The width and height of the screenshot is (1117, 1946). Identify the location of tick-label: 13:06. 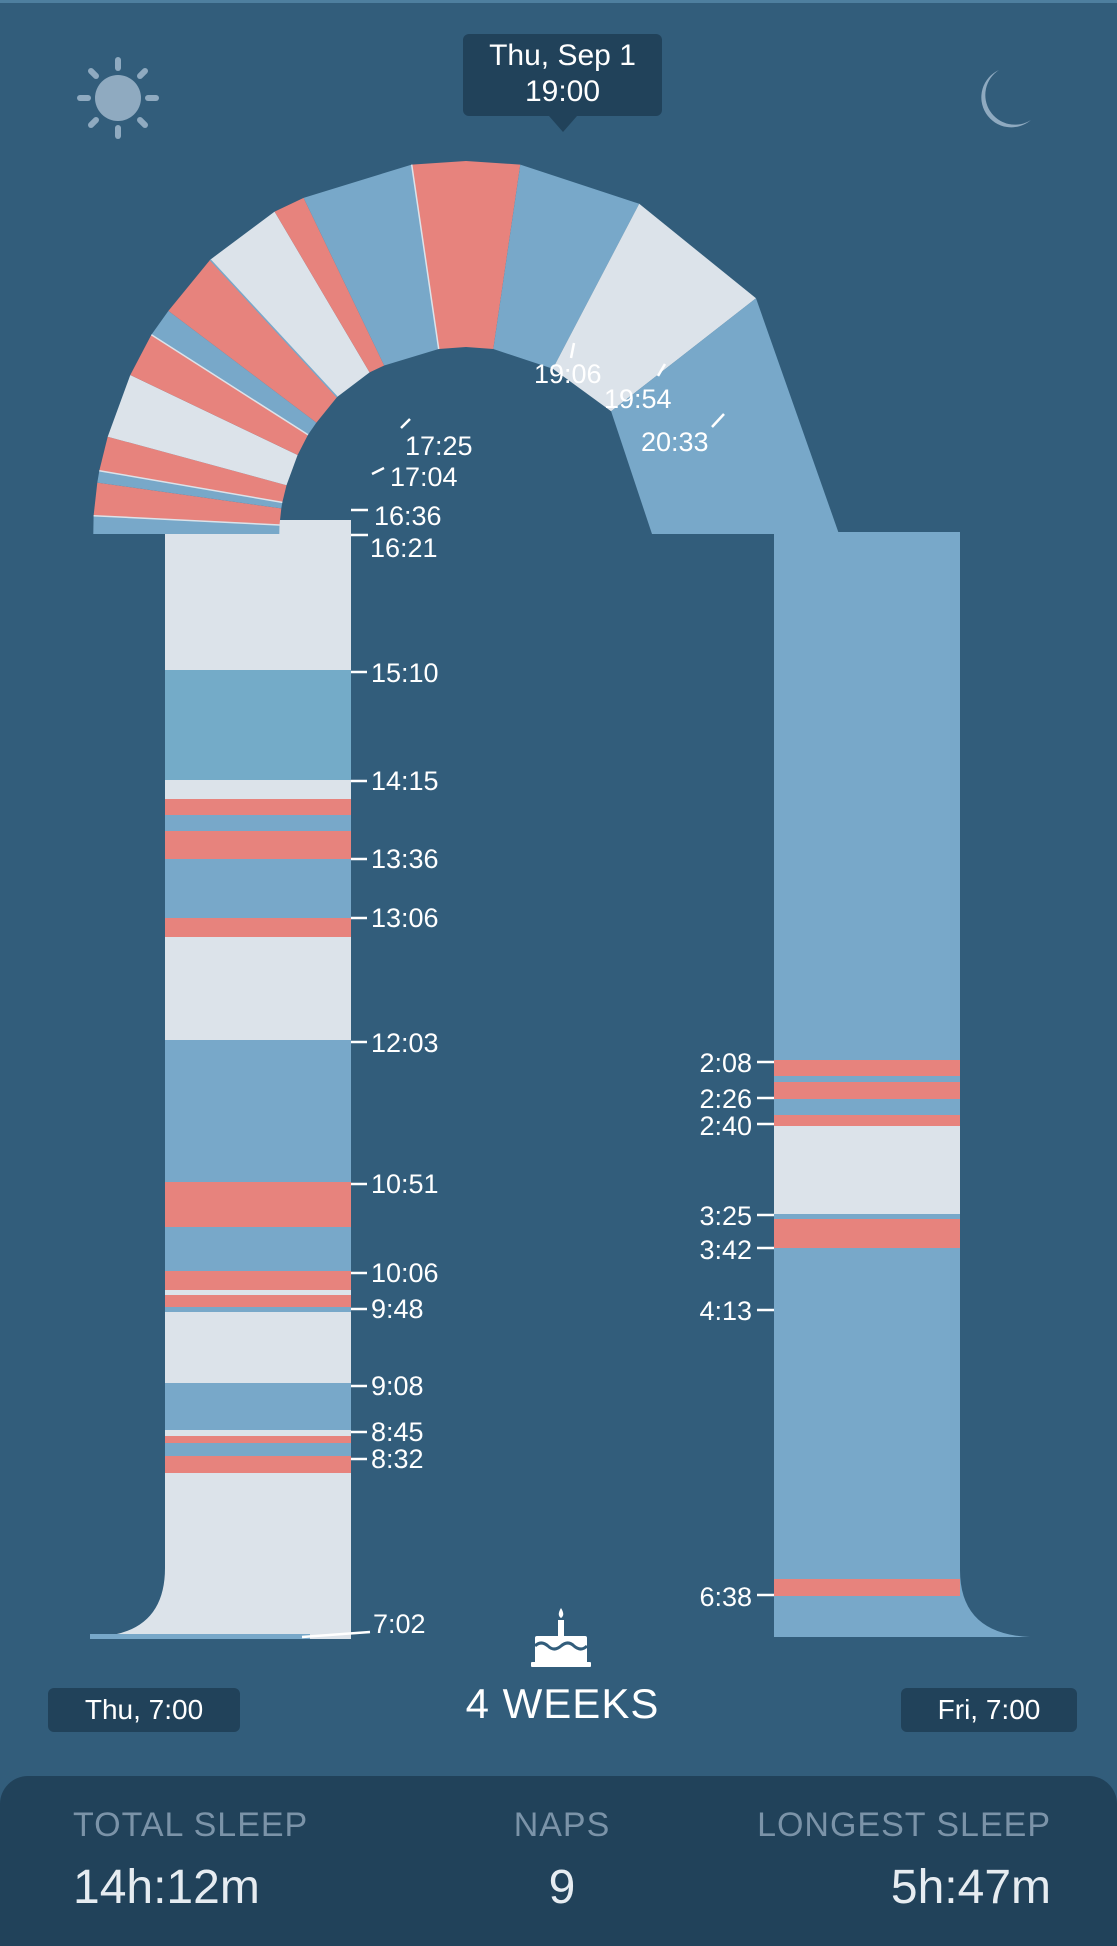
(405, 918).